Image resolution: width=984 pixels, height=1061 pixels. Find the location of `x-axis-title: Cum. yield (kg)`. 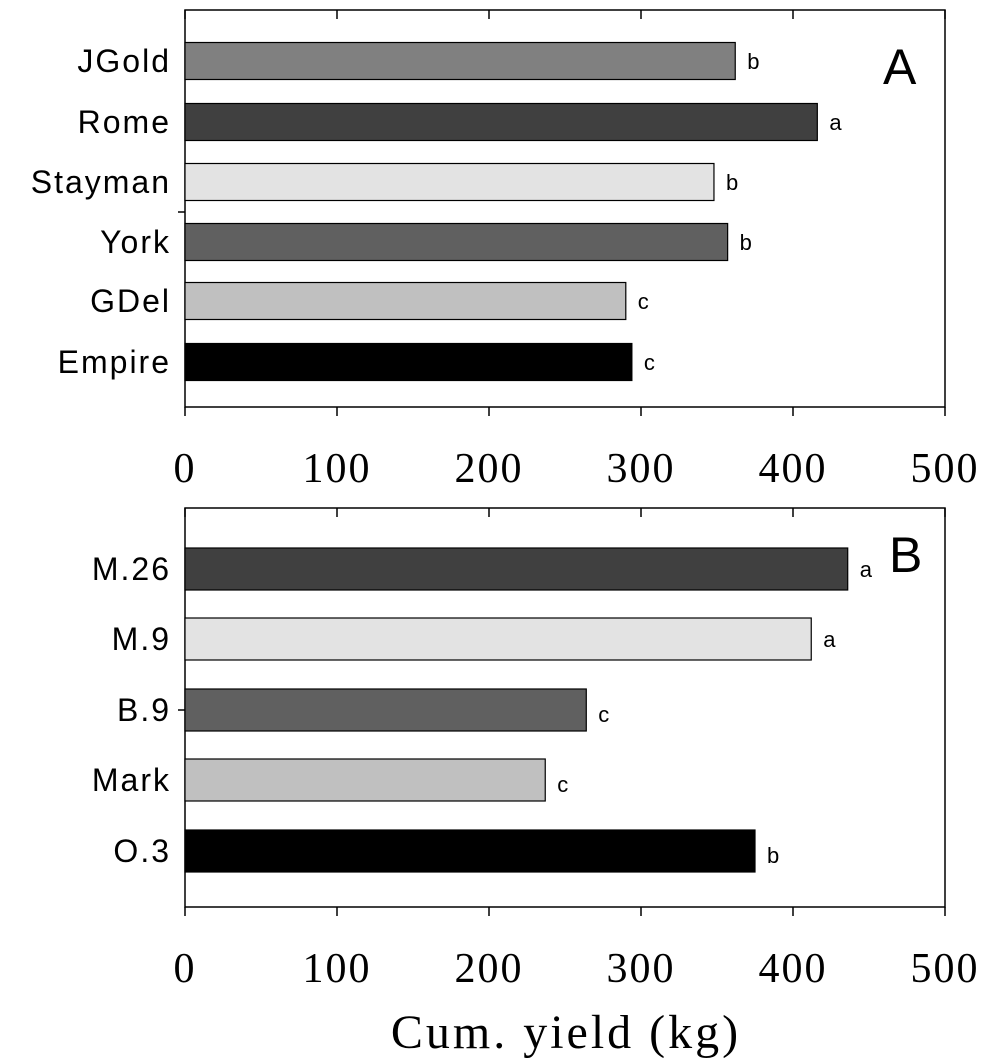

x-axis-title: Cum. yield (kg) is located at coordinates (566, 1032).